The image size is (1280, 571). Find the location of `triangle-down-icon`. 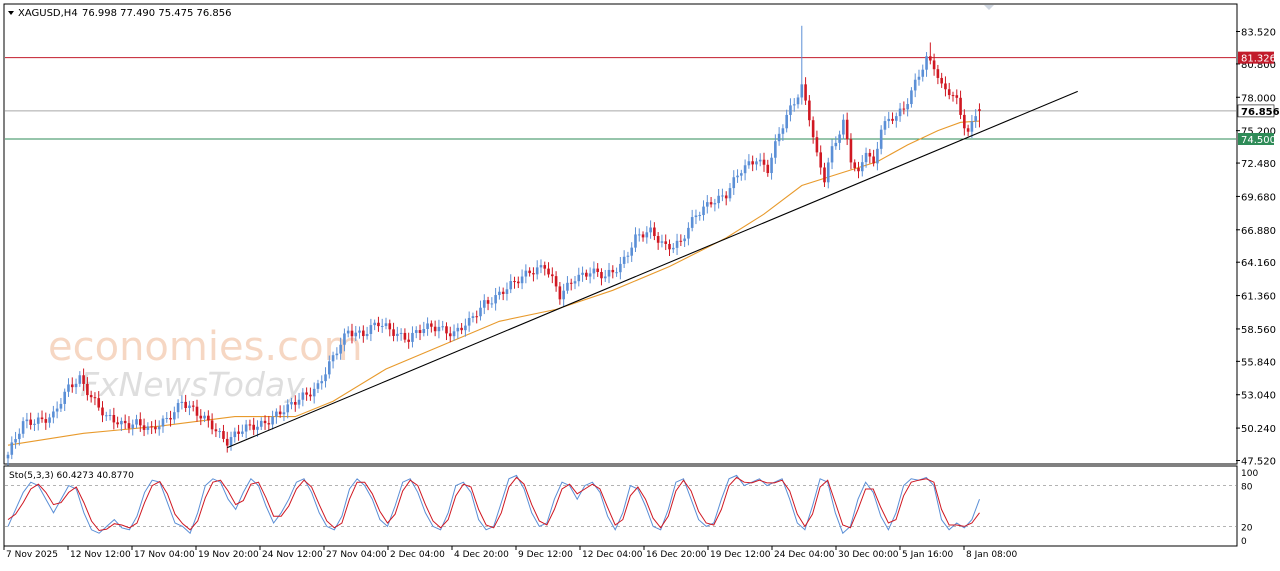

triangle-down-icon is located at coordinates (11, 13).